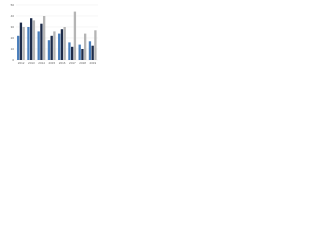 This screenshot has width=320, height=240. What do you see at coordinates (62, 63) in the screenshot?
I see `x-tick-label: 2016` at bounding box center [62, 63].